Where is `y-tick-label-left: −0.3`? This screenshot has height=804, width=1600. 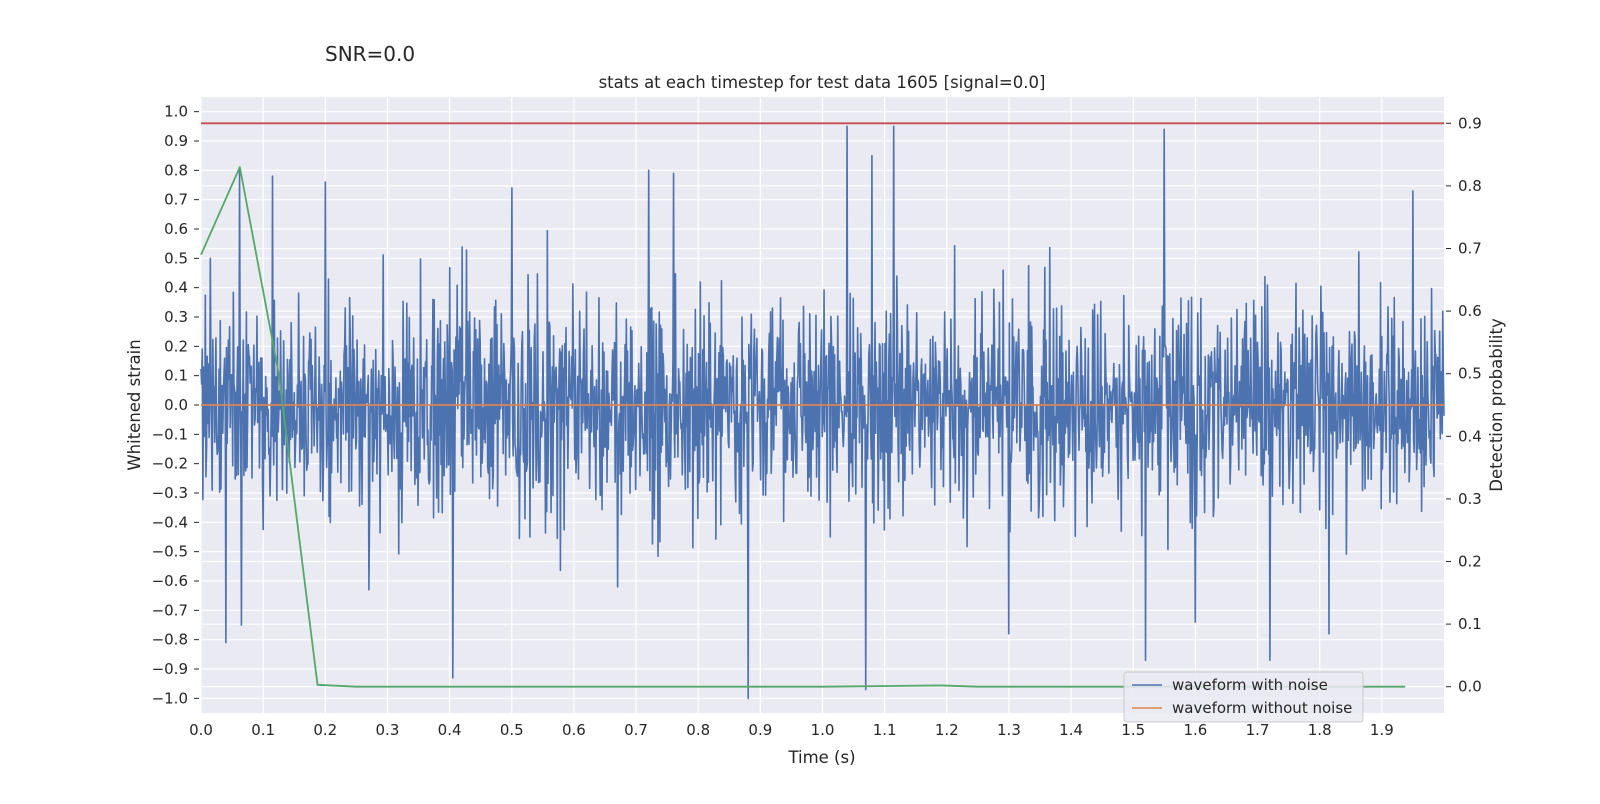
y-tick-label-left: −0.3 is located at coordinates (170, 493).